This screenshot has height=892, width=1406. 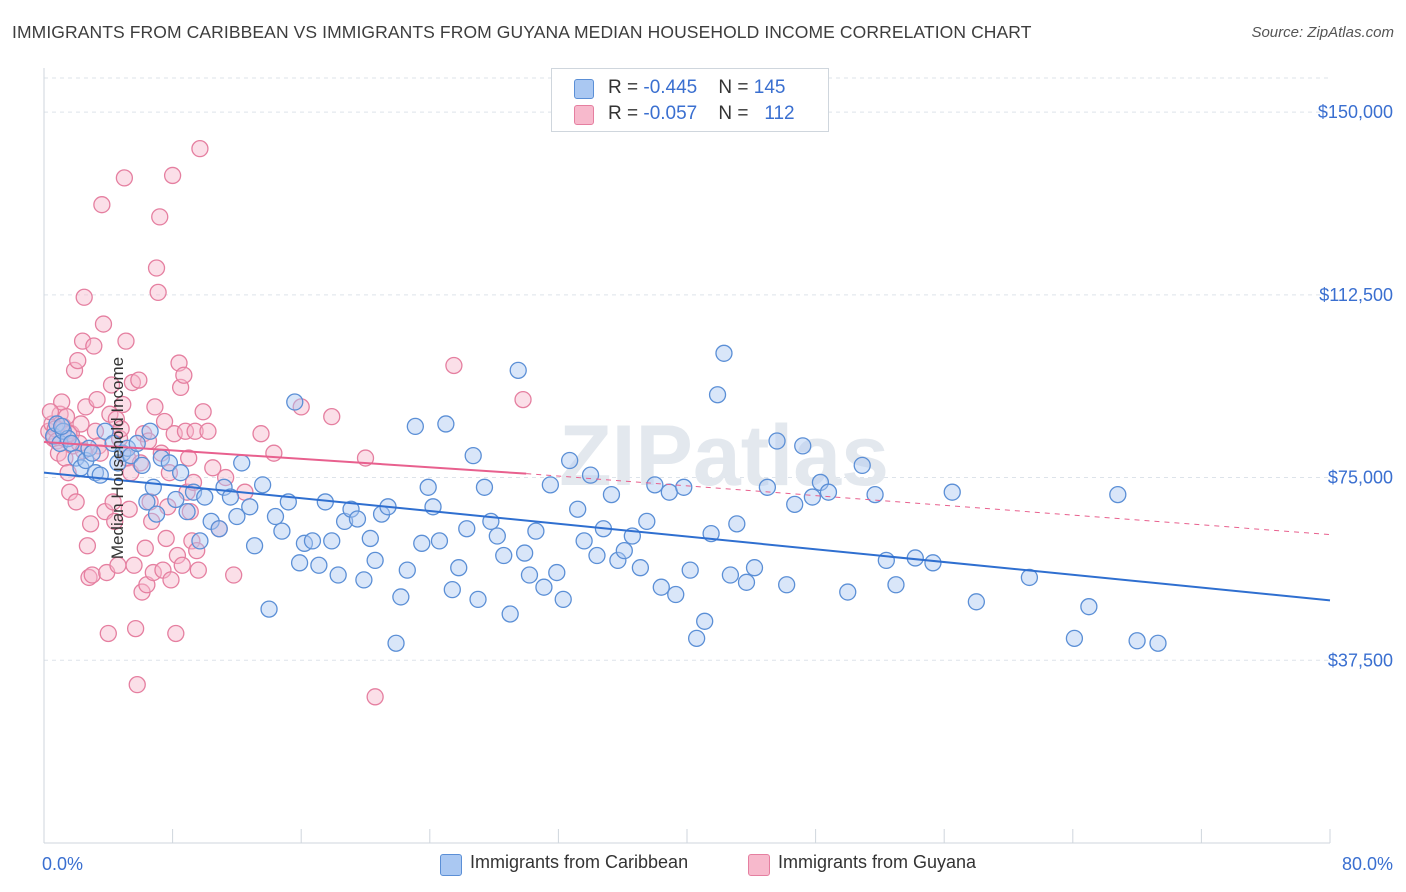 What do you see at coordinates (1360, 660) in the screenshot?
I see `y-tick-label: $37,500` at bounding box center [1360, 660].